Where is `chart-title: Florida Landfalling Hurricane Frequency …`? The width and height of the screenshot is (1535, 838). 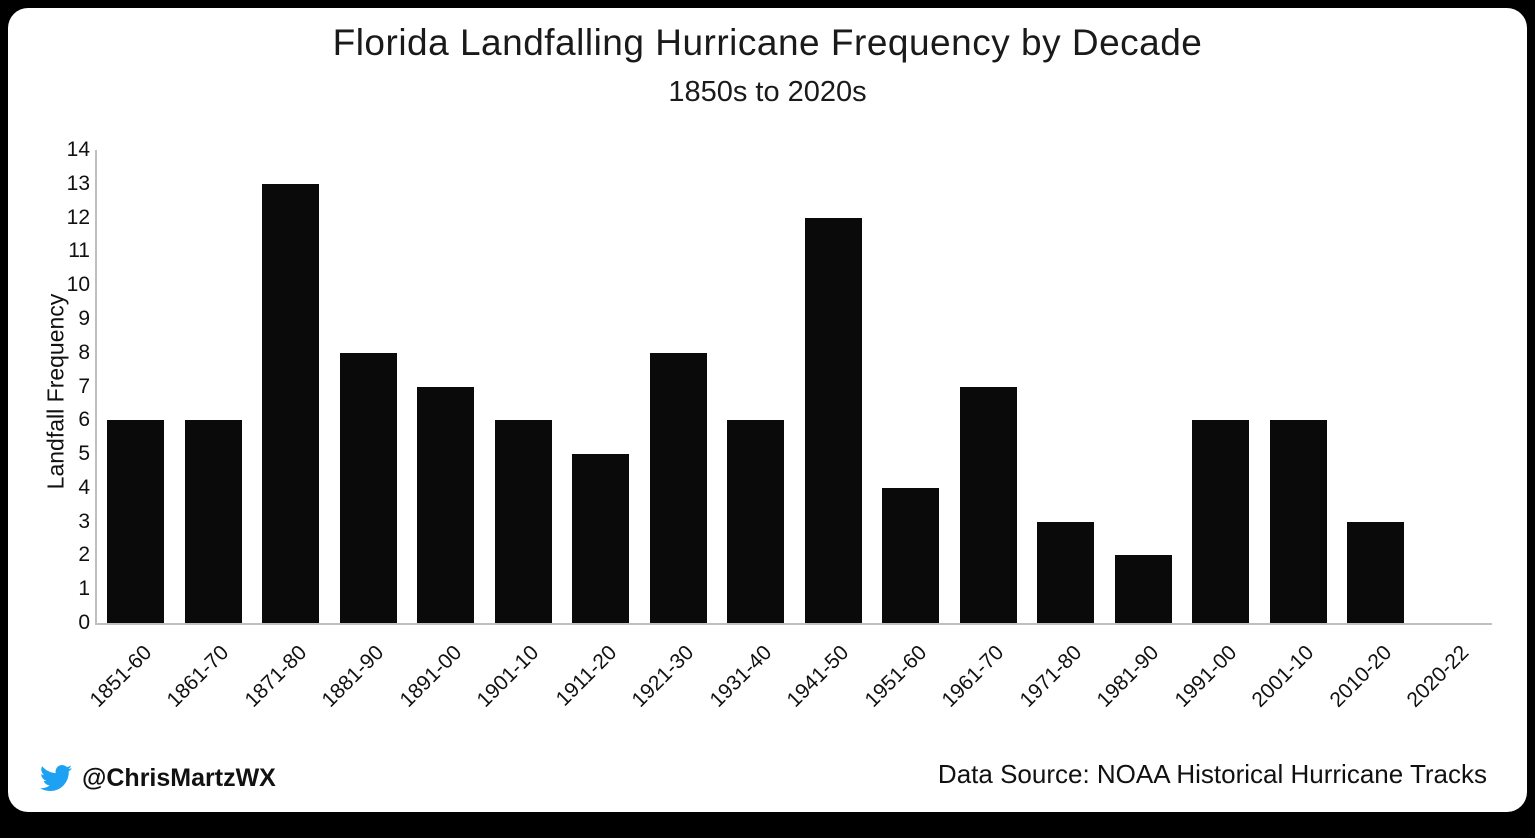 chart-title: Florida Landfalling Hurricane Frequency … is located at coordinates (767, 42).